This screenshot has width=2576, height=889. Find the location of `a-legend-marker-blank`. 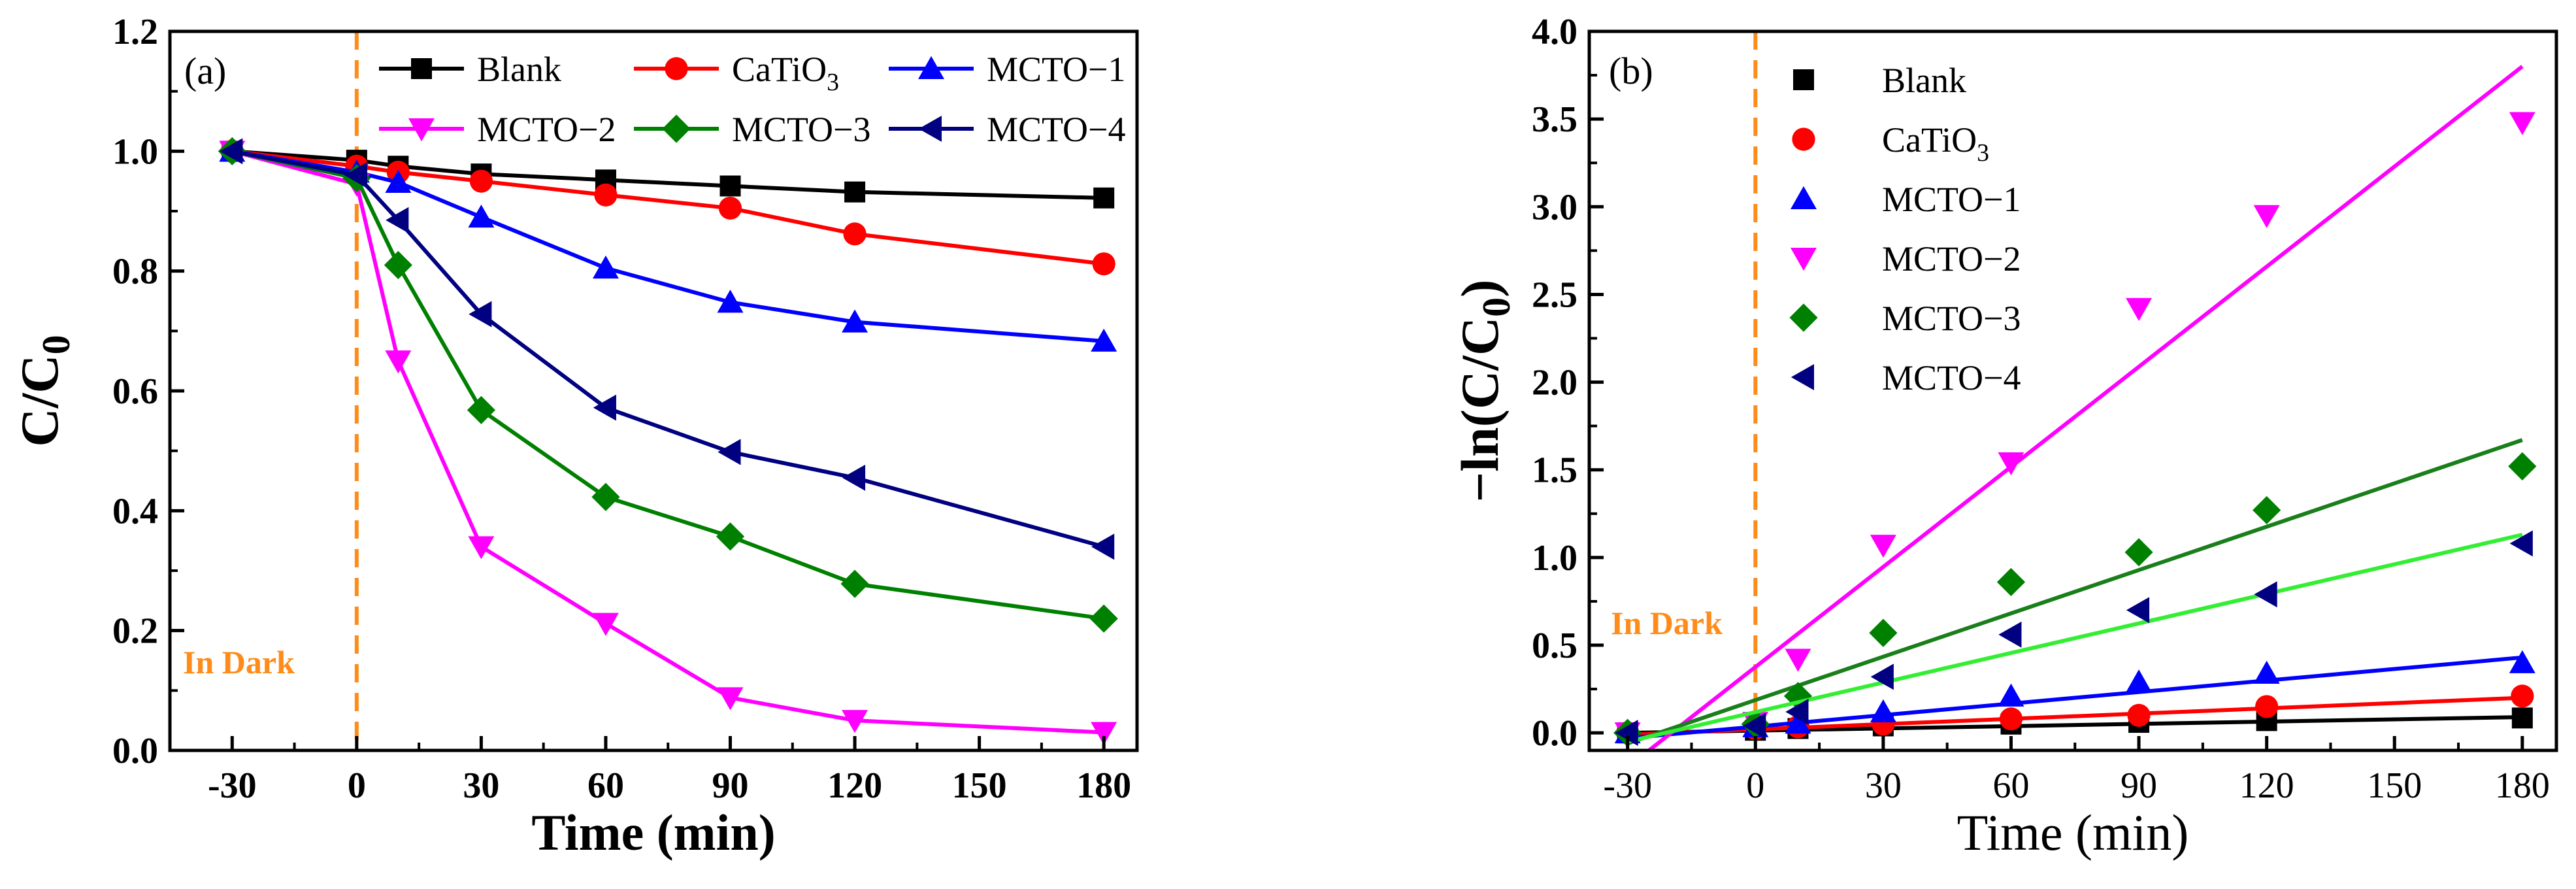

a-legend-marker-blank is located at coordinates (421, 68).